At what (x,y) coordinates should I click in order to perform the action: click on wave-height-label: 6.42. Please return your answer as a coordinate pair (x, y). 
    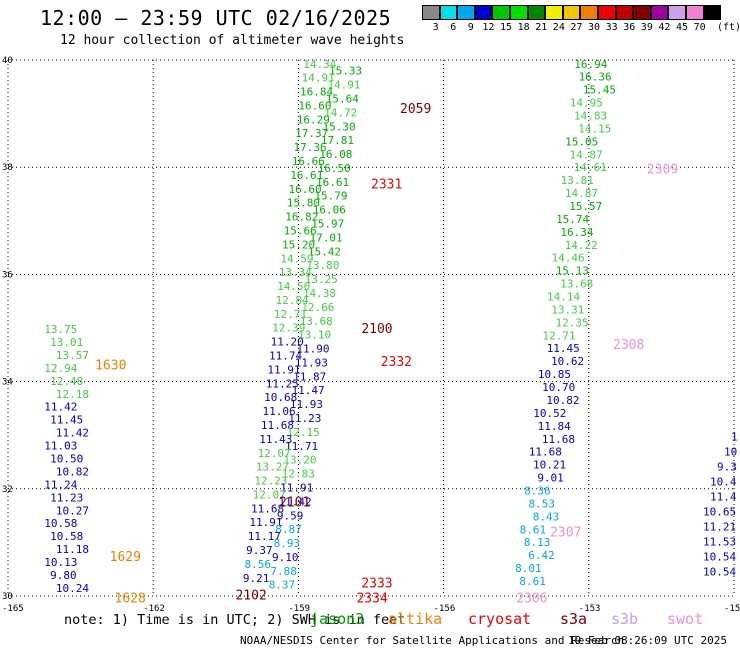
    Looking at the image, I should click on (541, 555).